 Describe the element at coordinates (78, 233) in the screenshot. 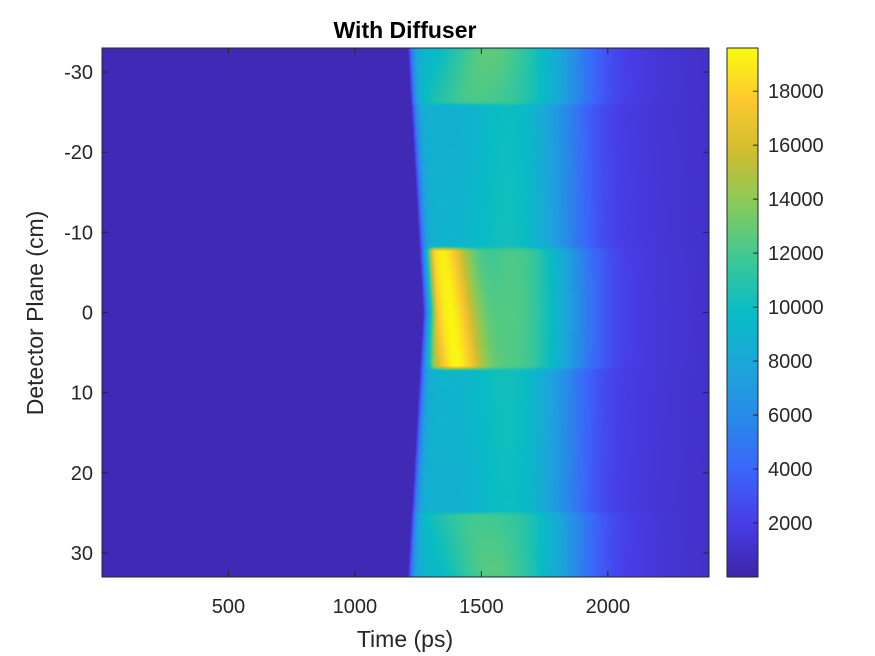

I see `y-tick-label: -10` at that location.